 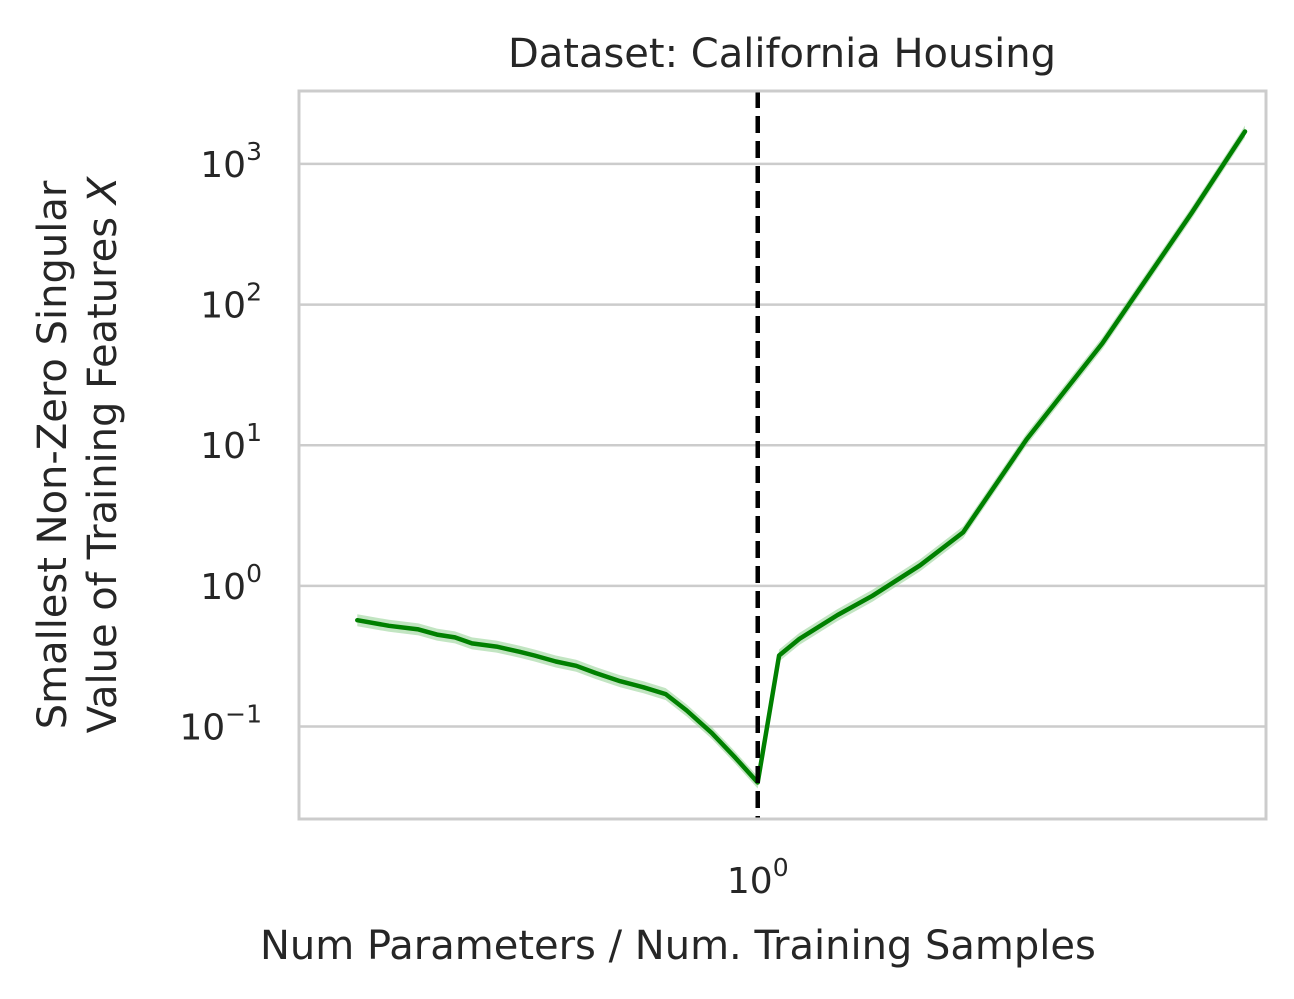 I want to click on y-tick-label: 10³, so click(x=231, y=161).